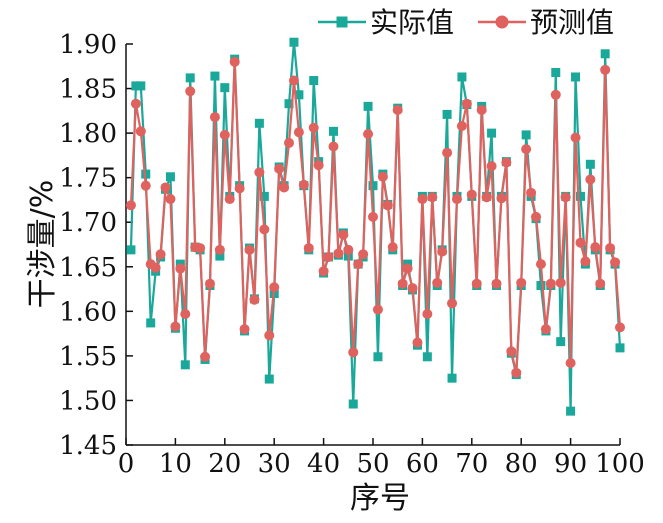 Image resolution: width=663 pixels, height=523 pixels. What do you see at coordinates (88, 401) in the screenshot?
I see `y-tick-label: 1.50` at bounding box center [88, 401].